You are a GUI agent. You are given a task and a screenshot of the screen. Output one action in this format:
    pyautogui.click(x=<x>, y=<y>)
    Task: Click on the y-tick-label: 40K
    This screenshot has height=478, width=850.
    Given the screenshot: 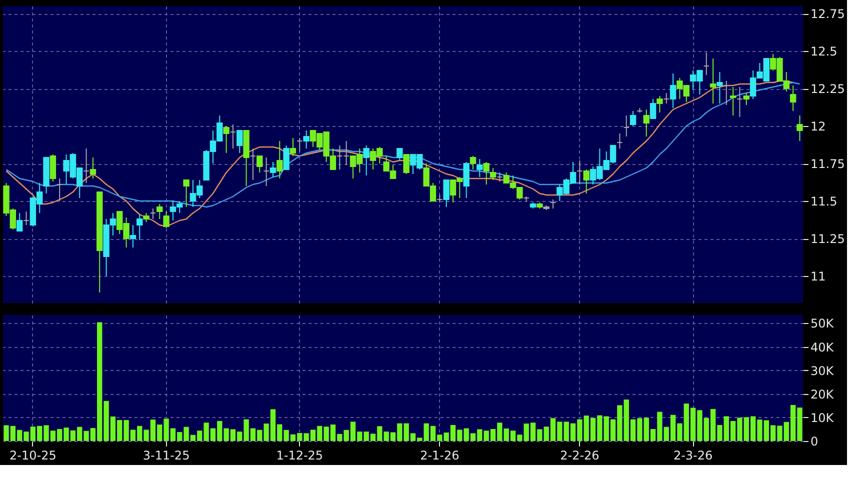 What is the action you would take?
    pyautogui.click(x=822, y=347)
    